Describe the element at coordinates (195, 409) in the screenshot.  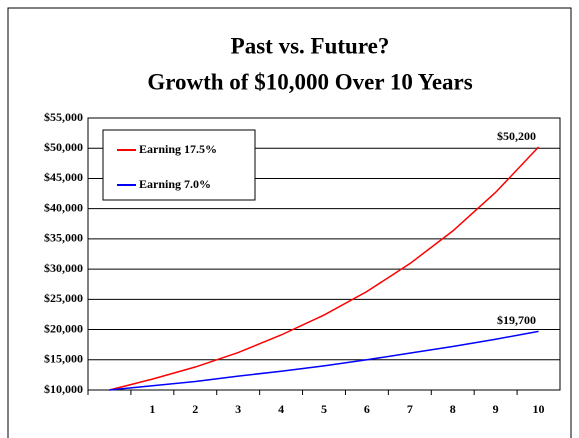
I see `x-tick-label: 2` at that location.